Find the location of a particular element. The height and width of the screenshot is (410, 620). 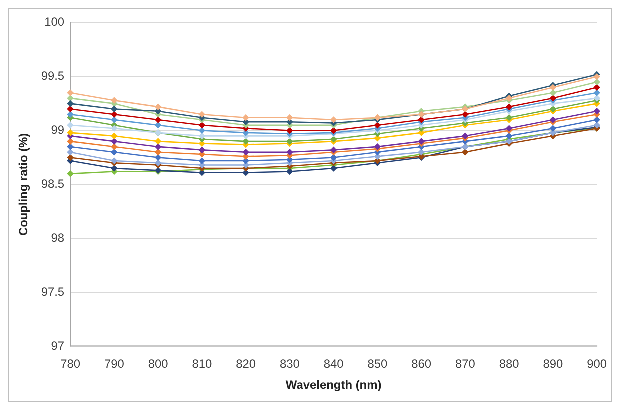

y-tick-label: 97.5 is located at coordinates (53, 291).